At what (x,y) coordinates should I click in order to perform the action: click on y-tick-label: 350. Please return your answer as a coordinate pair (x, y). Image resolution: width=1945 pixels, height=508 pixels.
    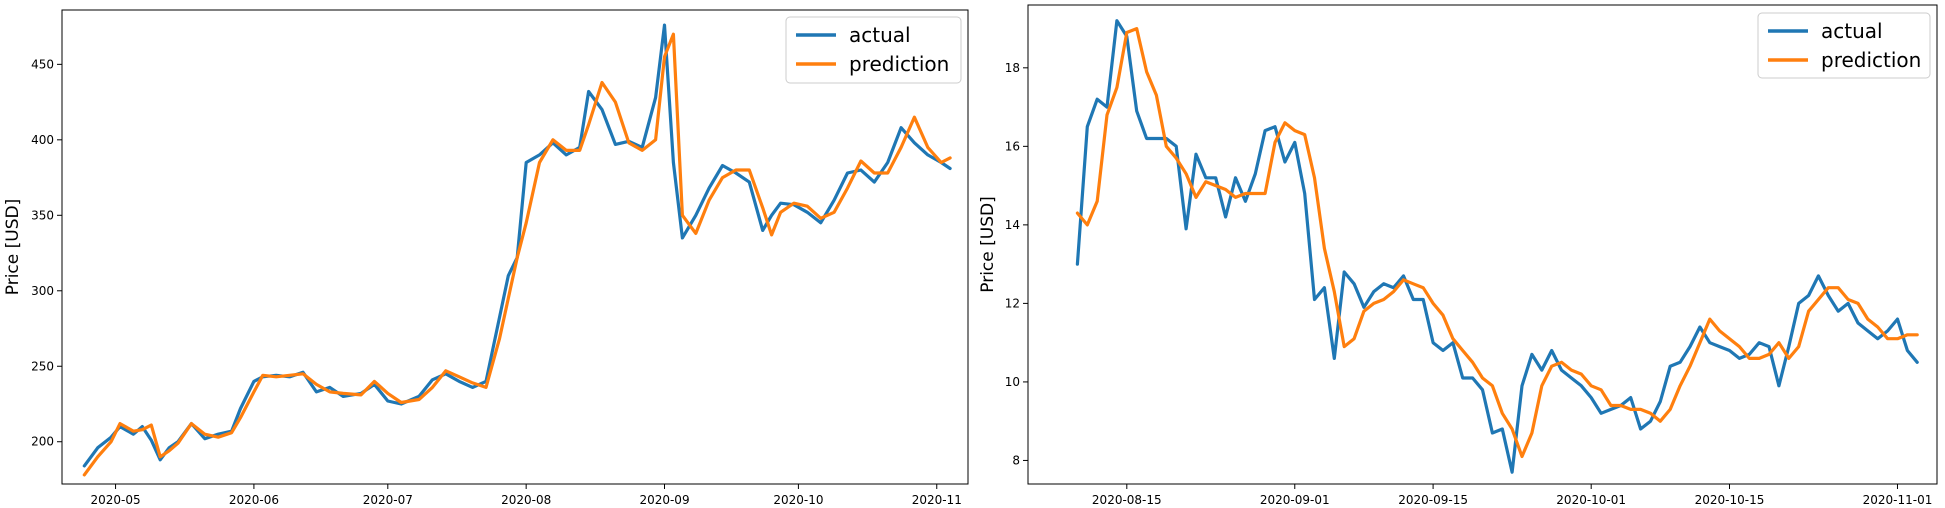
    Looking at the image, I should click on (42, 215).